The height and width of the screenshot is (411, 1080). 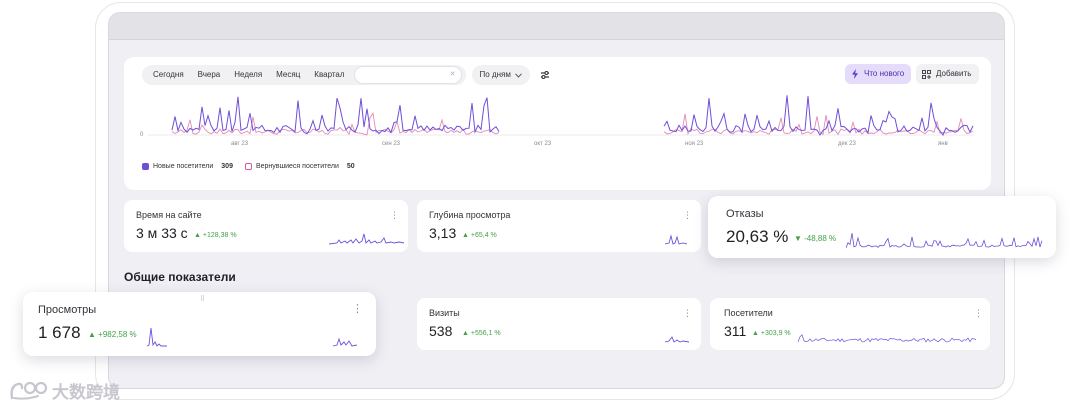 I want to click on legend-checkbox-returning, so click(x=248, y=166).